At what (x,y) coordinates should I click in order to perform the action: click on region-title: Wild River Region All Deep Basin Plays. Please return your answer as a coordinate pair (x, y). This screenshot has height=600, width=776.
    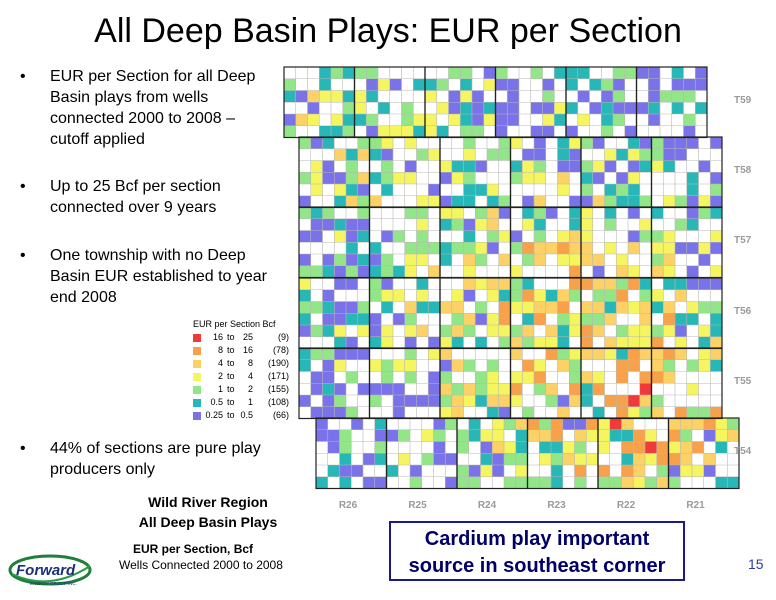
    Looking at the image, I should click on (208, 512).